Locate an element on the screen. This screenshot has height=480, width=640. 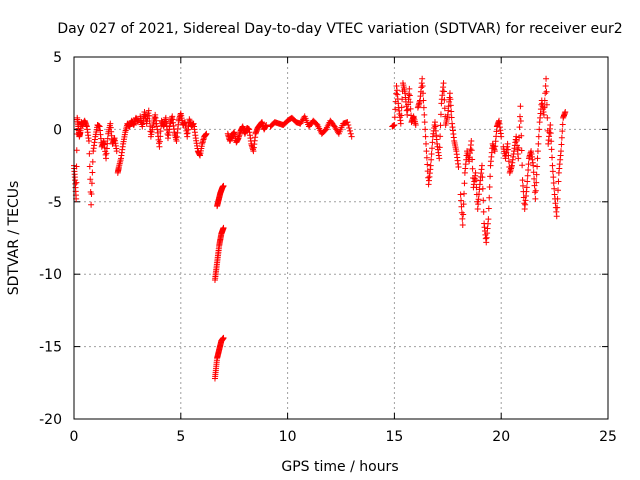
y-tick-label: -20 is located at coordinates (50, 420).